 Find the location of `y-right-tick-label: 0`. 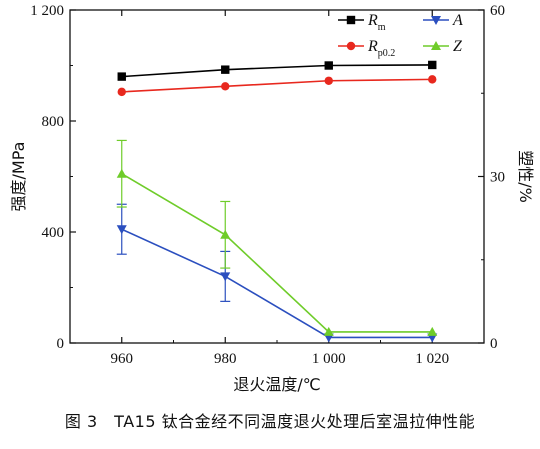

y-right-tick-label: 0 is located at coordinates (494, 344).